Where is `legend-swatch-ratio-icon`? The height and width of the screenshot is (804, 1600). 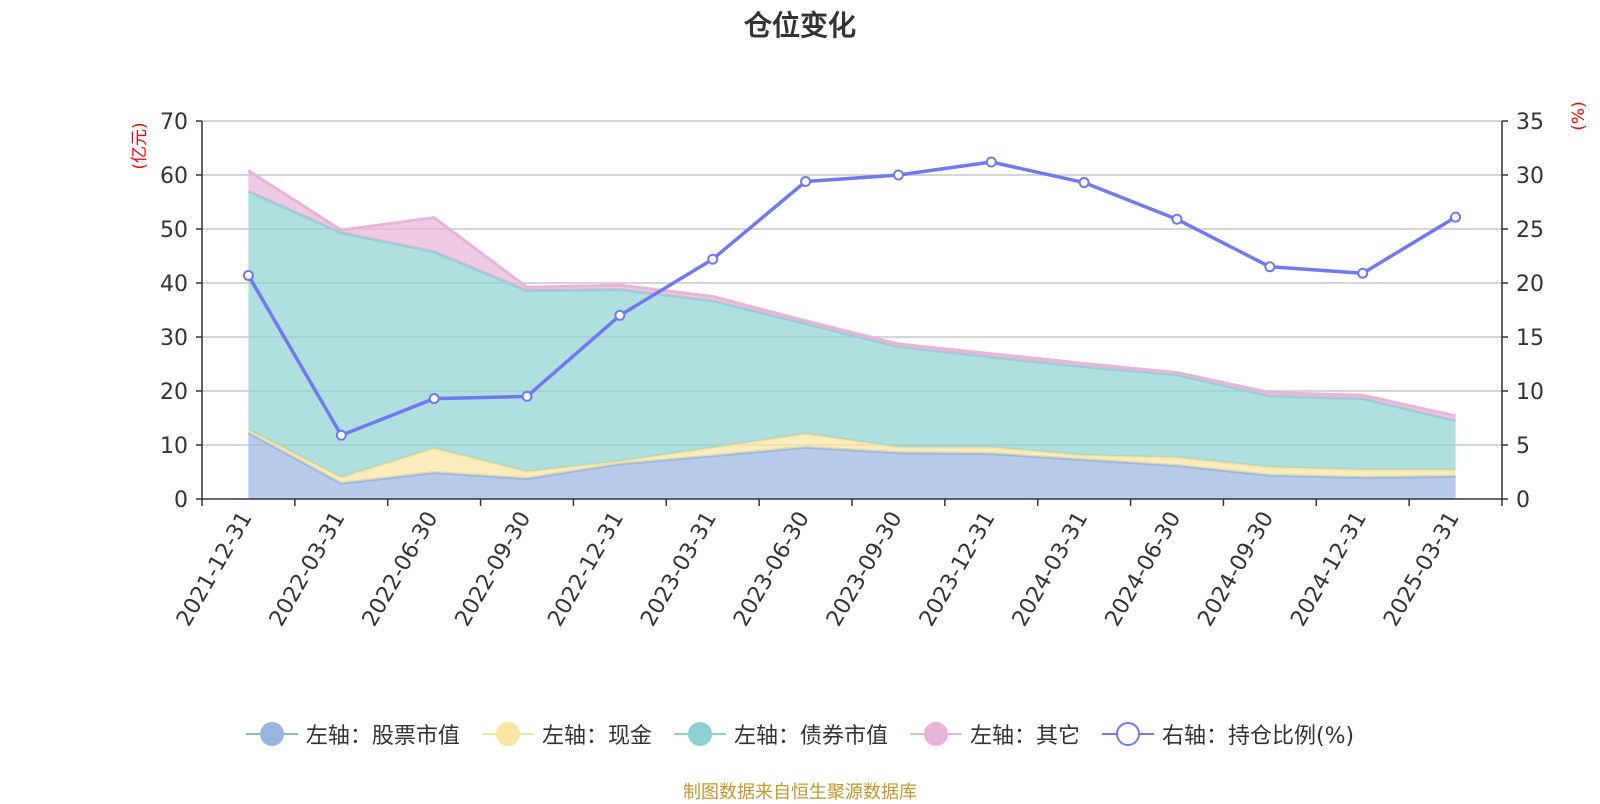 legend-swatch-ratio-icon is located at coordinates (1127, 734).